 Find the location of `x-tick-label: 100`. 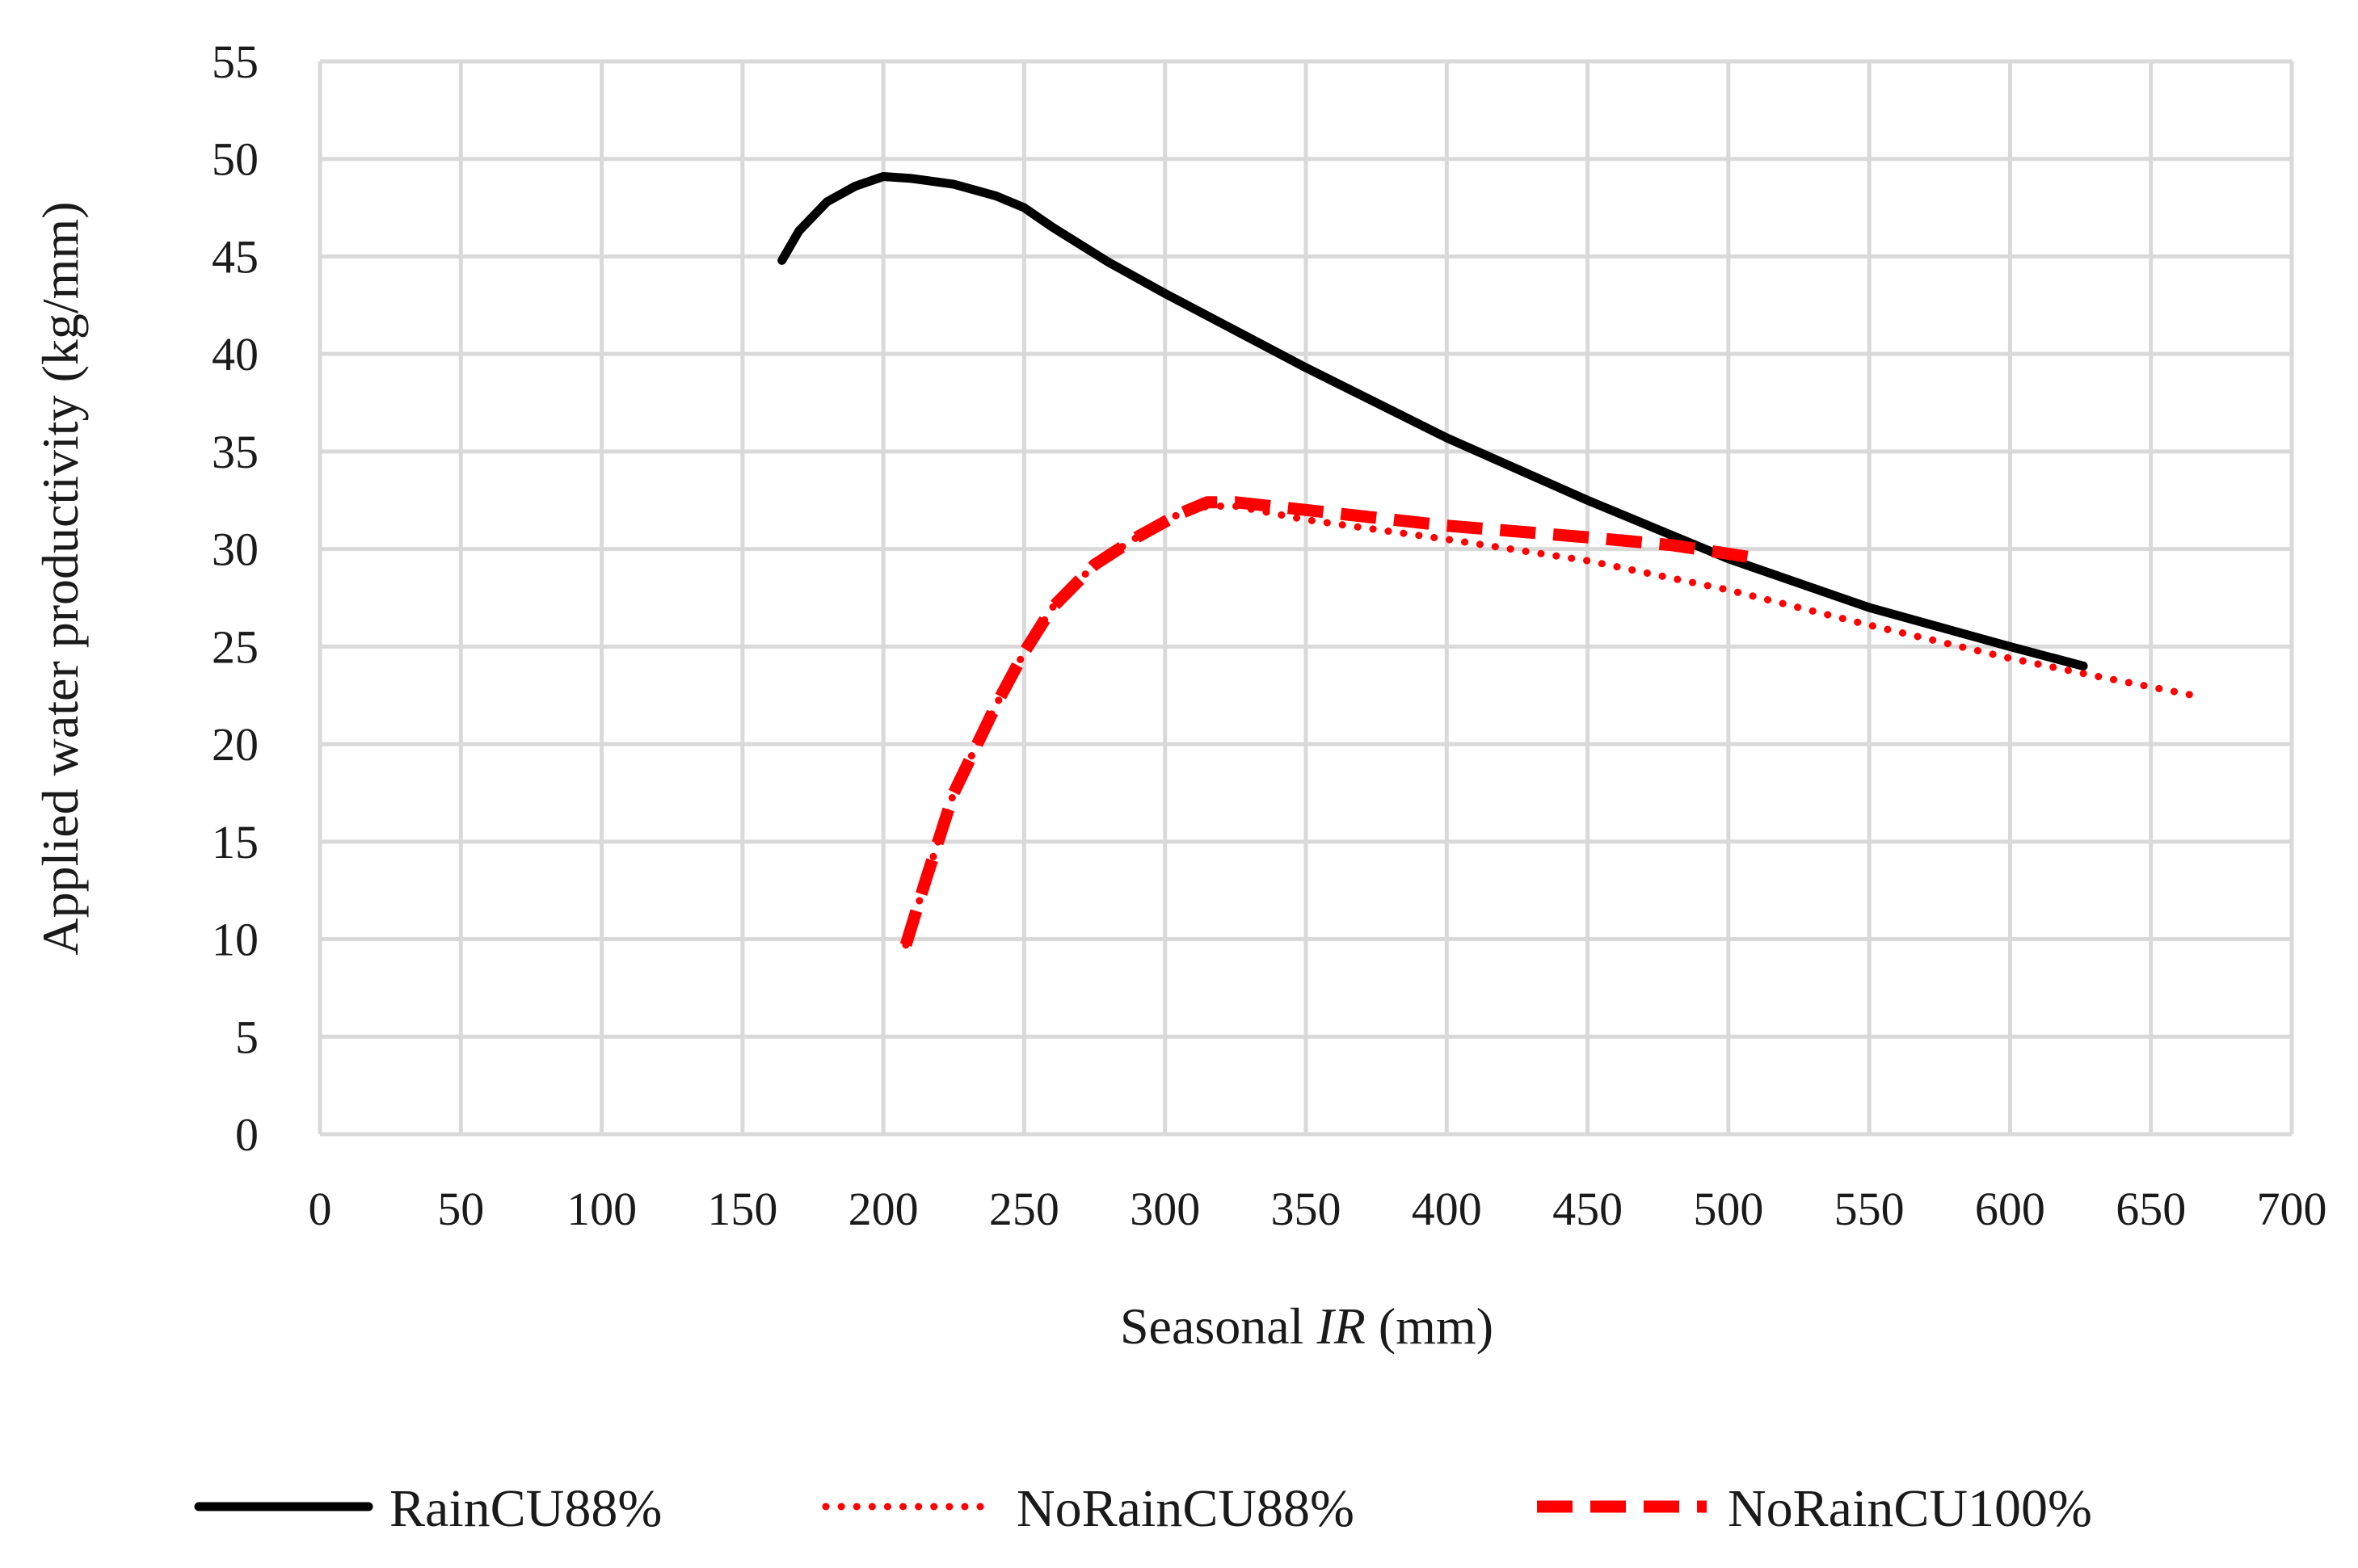

x-tick-label: 100 is located at coordinates (601, 1209).